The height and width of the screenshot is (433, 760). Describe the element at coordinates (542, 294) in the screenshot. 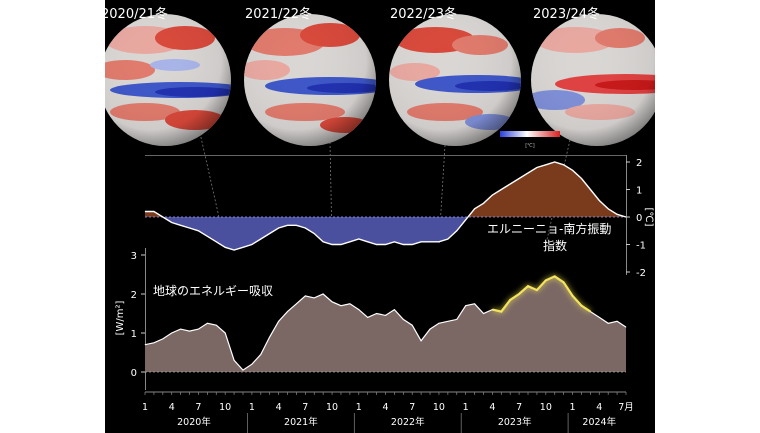

I see `energy-highlight-line` at that location.